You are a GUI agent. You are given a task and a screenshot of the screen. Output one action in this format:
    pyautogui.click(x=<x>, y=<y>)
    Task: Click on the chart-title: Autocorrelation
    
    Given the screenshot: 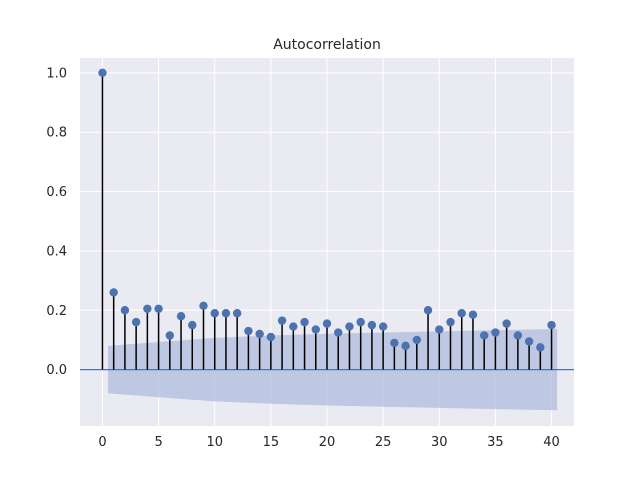 What is the action you would take?
    pyautogui.click(x=327, y=45)
    